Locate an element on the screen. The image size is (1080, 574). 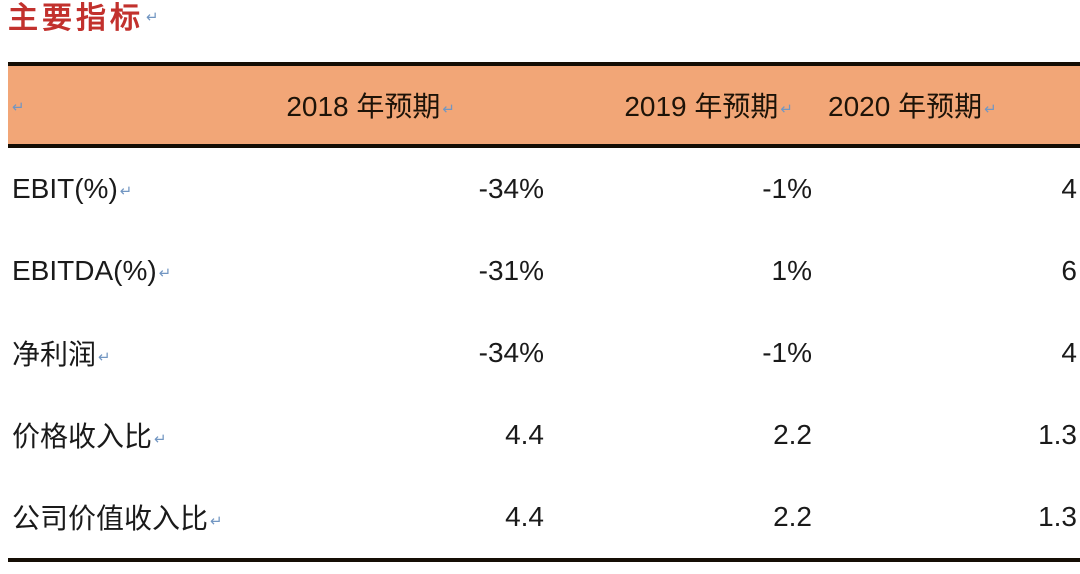
table-row: 净利润 ↵ -34% -1% 4 is located at coordinates (544, 353).